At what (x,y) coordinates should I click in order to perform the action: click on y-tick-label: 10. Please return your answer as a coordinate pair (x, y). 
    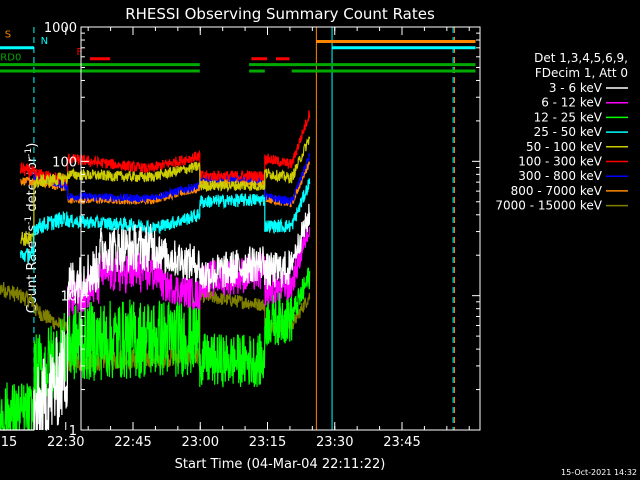
    Looking at the image, I should click on (68, 297).